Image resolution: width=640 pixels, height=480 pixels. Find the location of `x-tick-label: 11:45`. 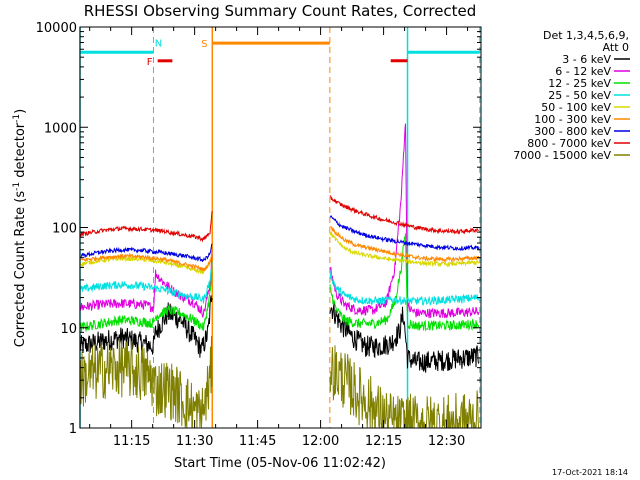

x-tick-label: 11:45 is located at coordinates (257, 441).